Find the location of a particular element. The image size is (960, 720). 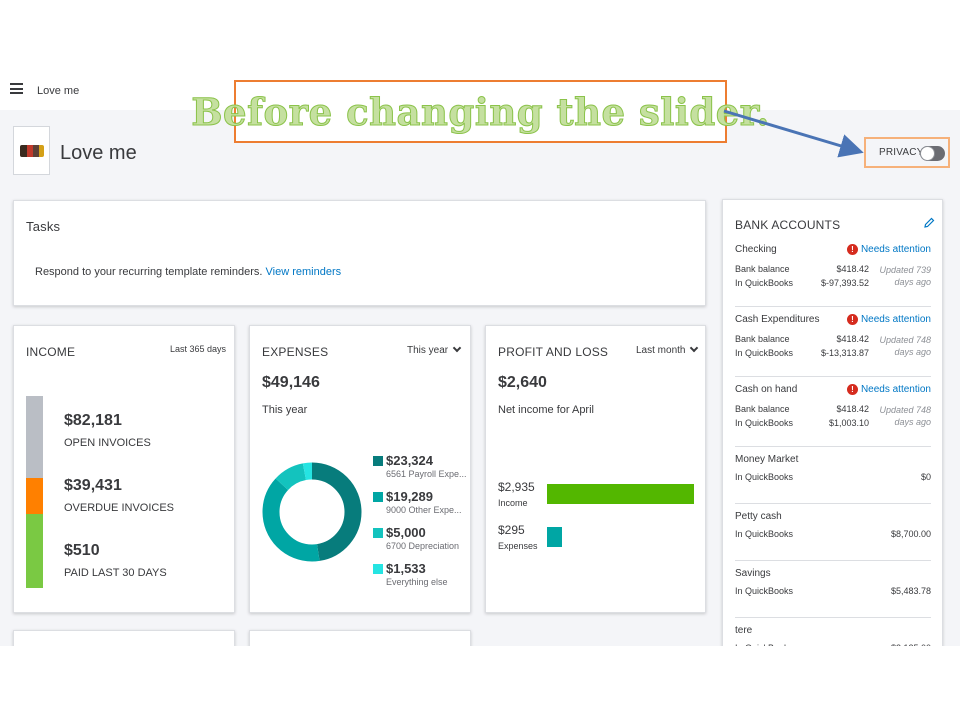

profit-loss-subtitle: Net income for April is located at coordinates (546, 410).